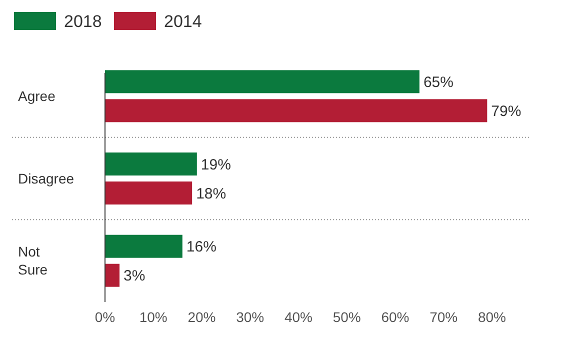 The height and width of the screenshot is (343, 577). I want to click on x-tick-label: 80%, so click(492, 317).